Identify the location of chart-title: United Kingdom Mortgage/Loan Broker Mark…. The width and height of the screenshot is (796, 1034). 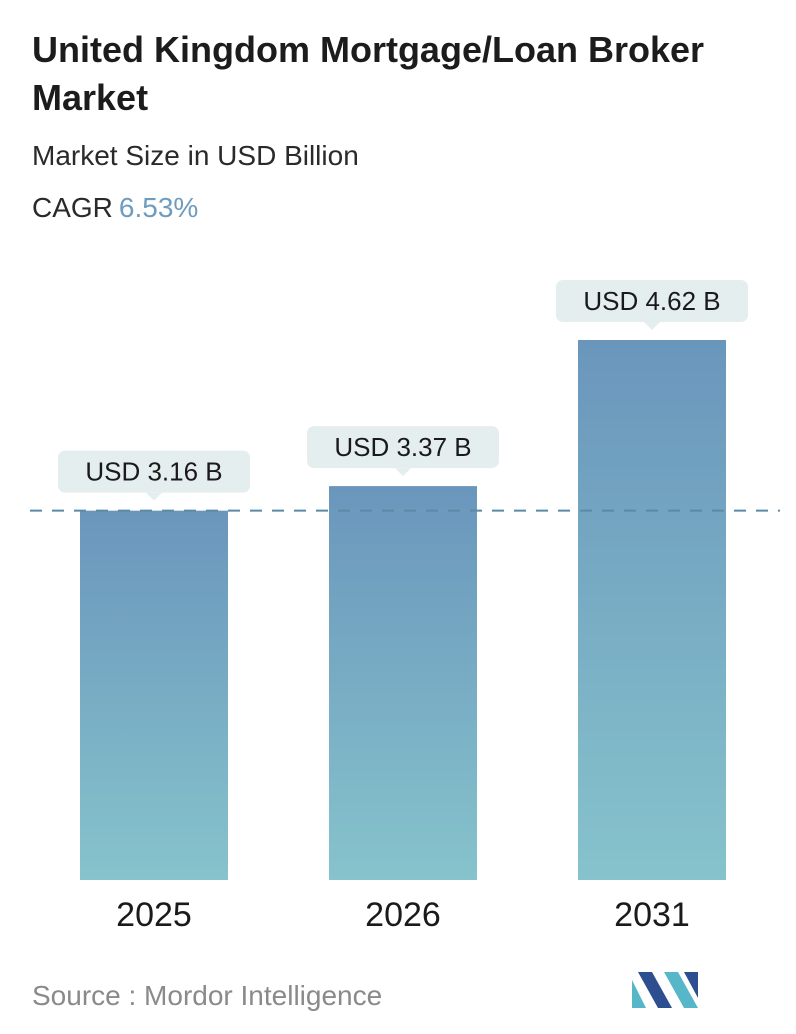
(368, 73).